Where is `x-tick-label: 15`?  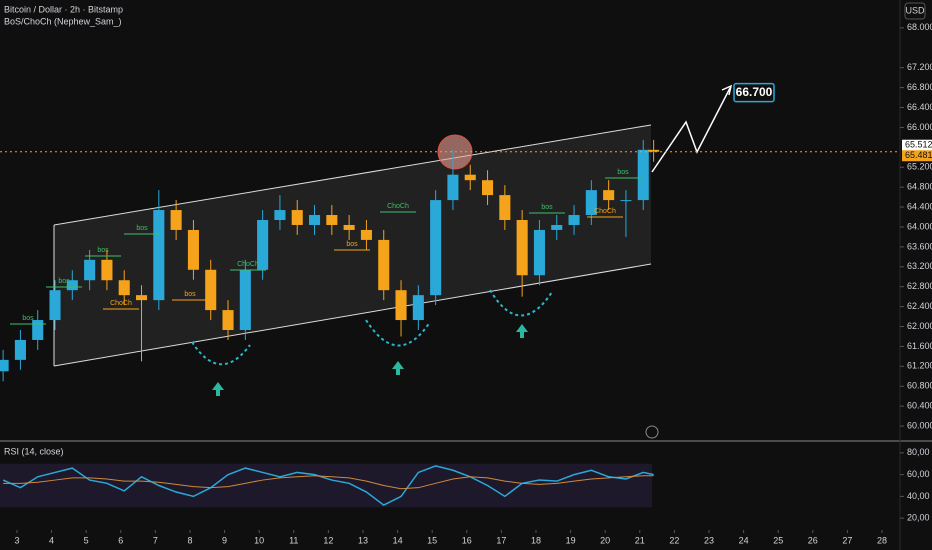
x-tick-label: 15 is located at coordinates (432, 540).